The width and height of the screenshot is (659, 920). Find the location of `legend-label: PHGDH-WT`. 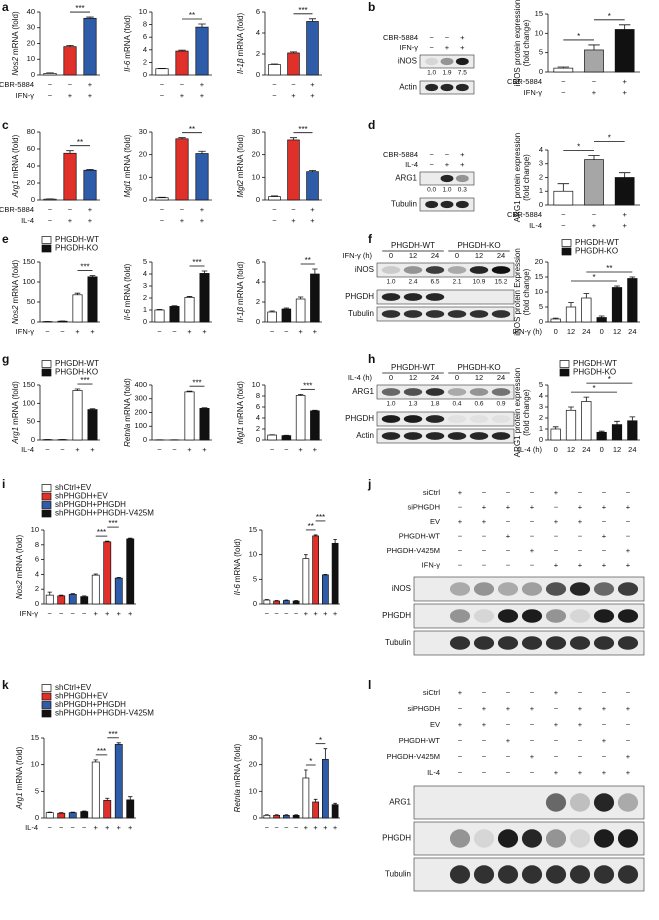

legend-label: PHGDH-WT is located at coordinates (77, 363).